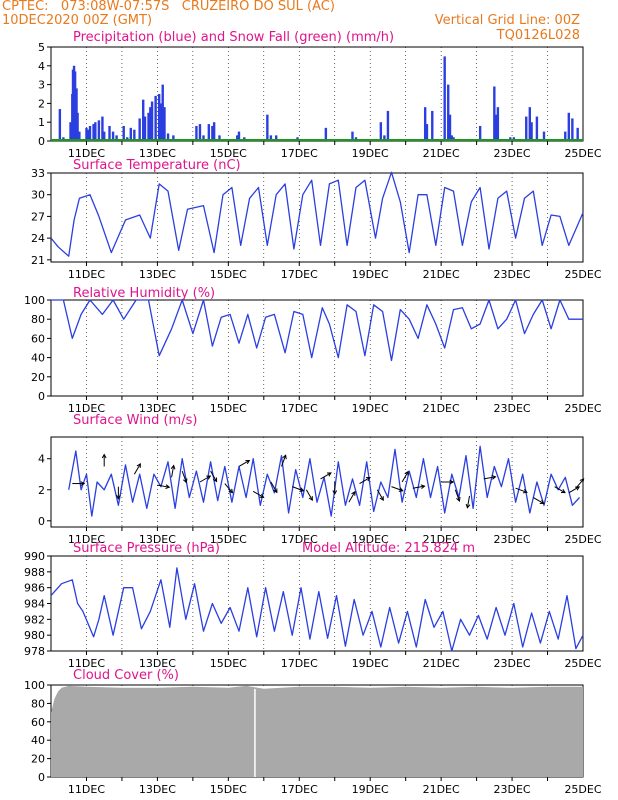 Image resolution: width=618 pixels, height=800 pixels. Describe the element at coordinates (370, 274) in the screenshot. I see `x-tick-label: 19DEC` at that location.